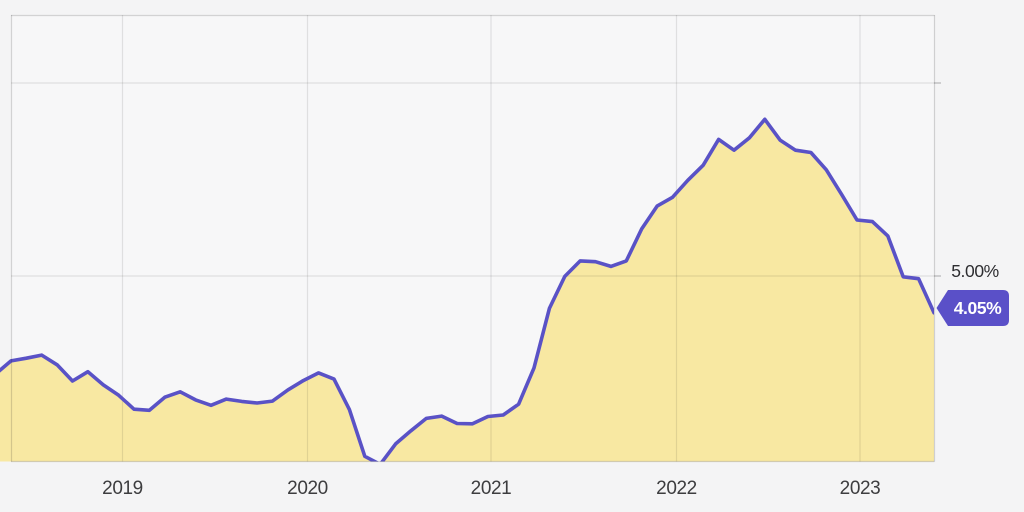  I want to click on x-tick-label-2022: 2022, so click(676, 488).